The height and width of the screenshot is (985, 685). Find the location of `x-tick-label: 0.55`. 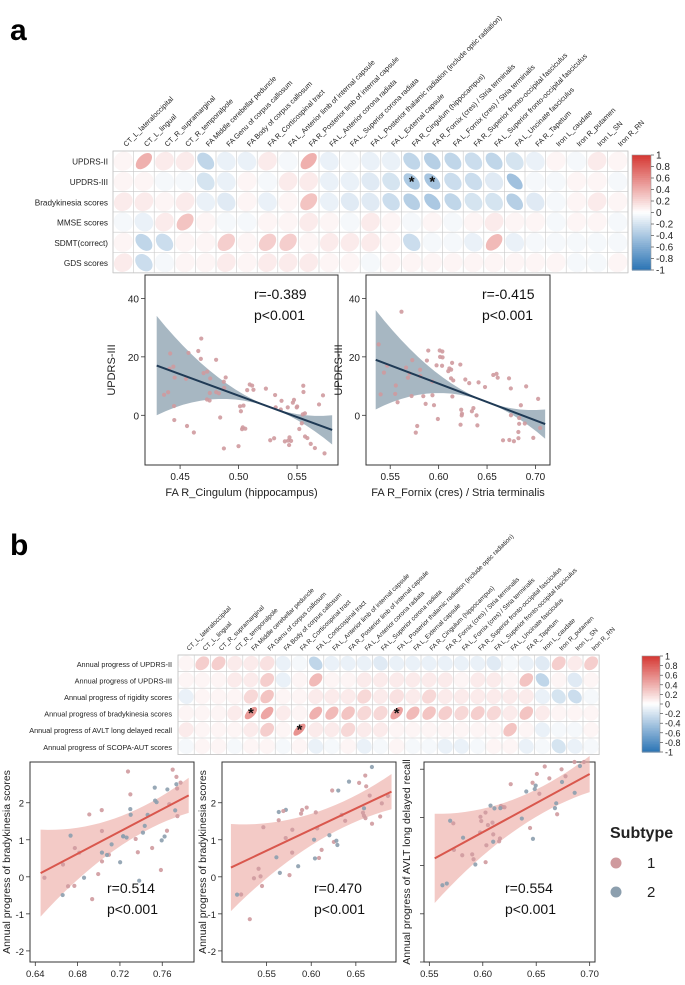

x-tick-label: 0.55 is located at coordinates (266, 974).